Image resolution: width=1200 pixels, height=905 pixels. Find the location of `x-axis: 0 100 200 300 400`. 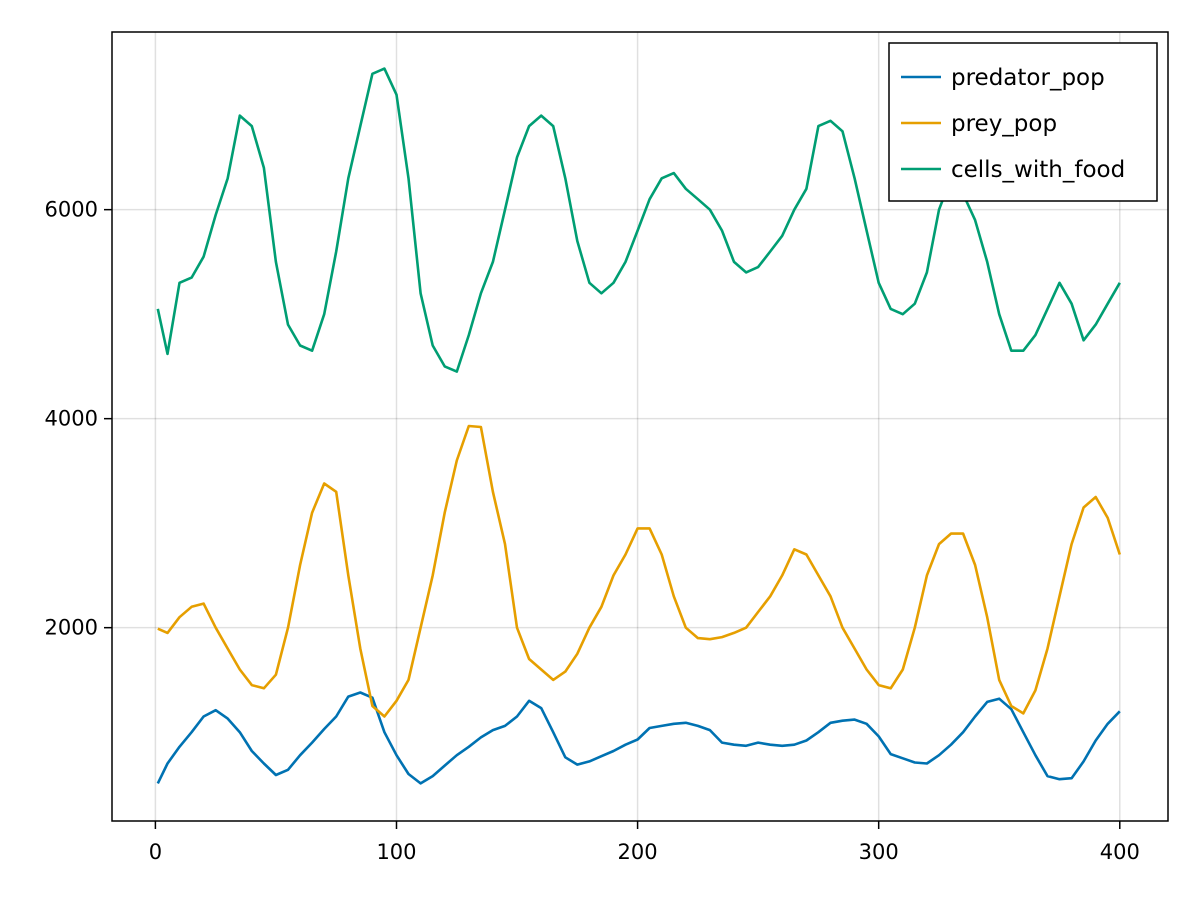

x-axis: 0 100 200 300 400 is located at coordinates (644, 842).